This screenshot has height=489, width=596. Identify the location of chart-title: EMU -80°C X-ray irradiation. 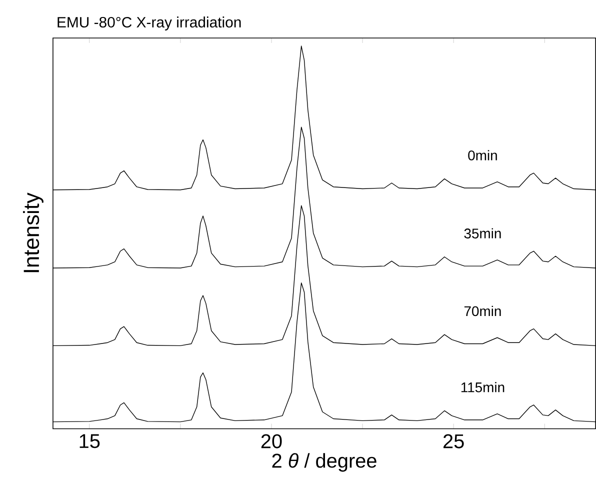
(149, 23).